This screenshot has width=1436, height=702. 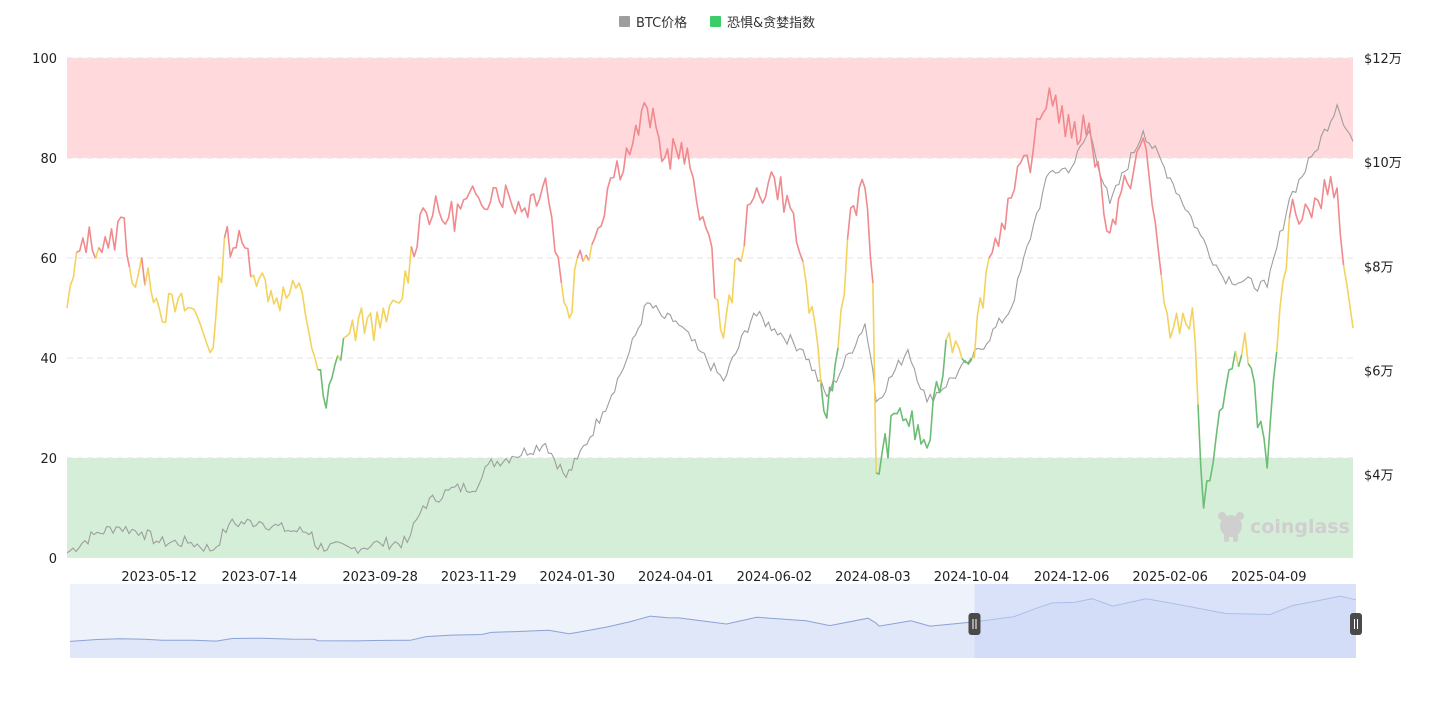 I want to click on x-tick-label: 2023-05-12, so click(x=159, y=577).